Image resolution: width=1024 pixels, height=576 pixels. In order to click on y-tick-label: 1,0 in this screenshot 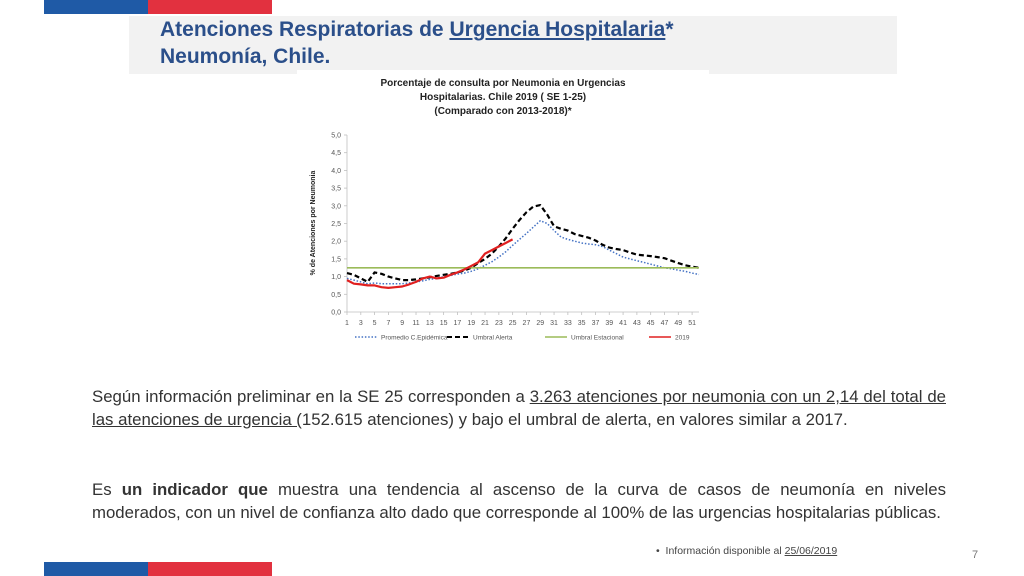, I will do `click(336, 277)`.